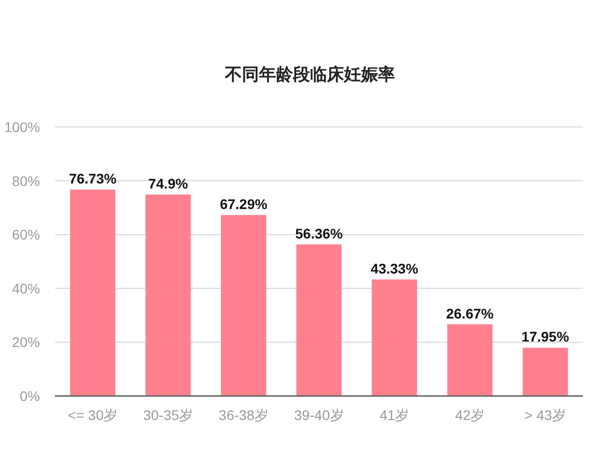  What do you see at coordinates (309, 74) in the screenshot?
I see `chart-title: 不同年龄段临床妊娠率` at bounding box center [309, 74].